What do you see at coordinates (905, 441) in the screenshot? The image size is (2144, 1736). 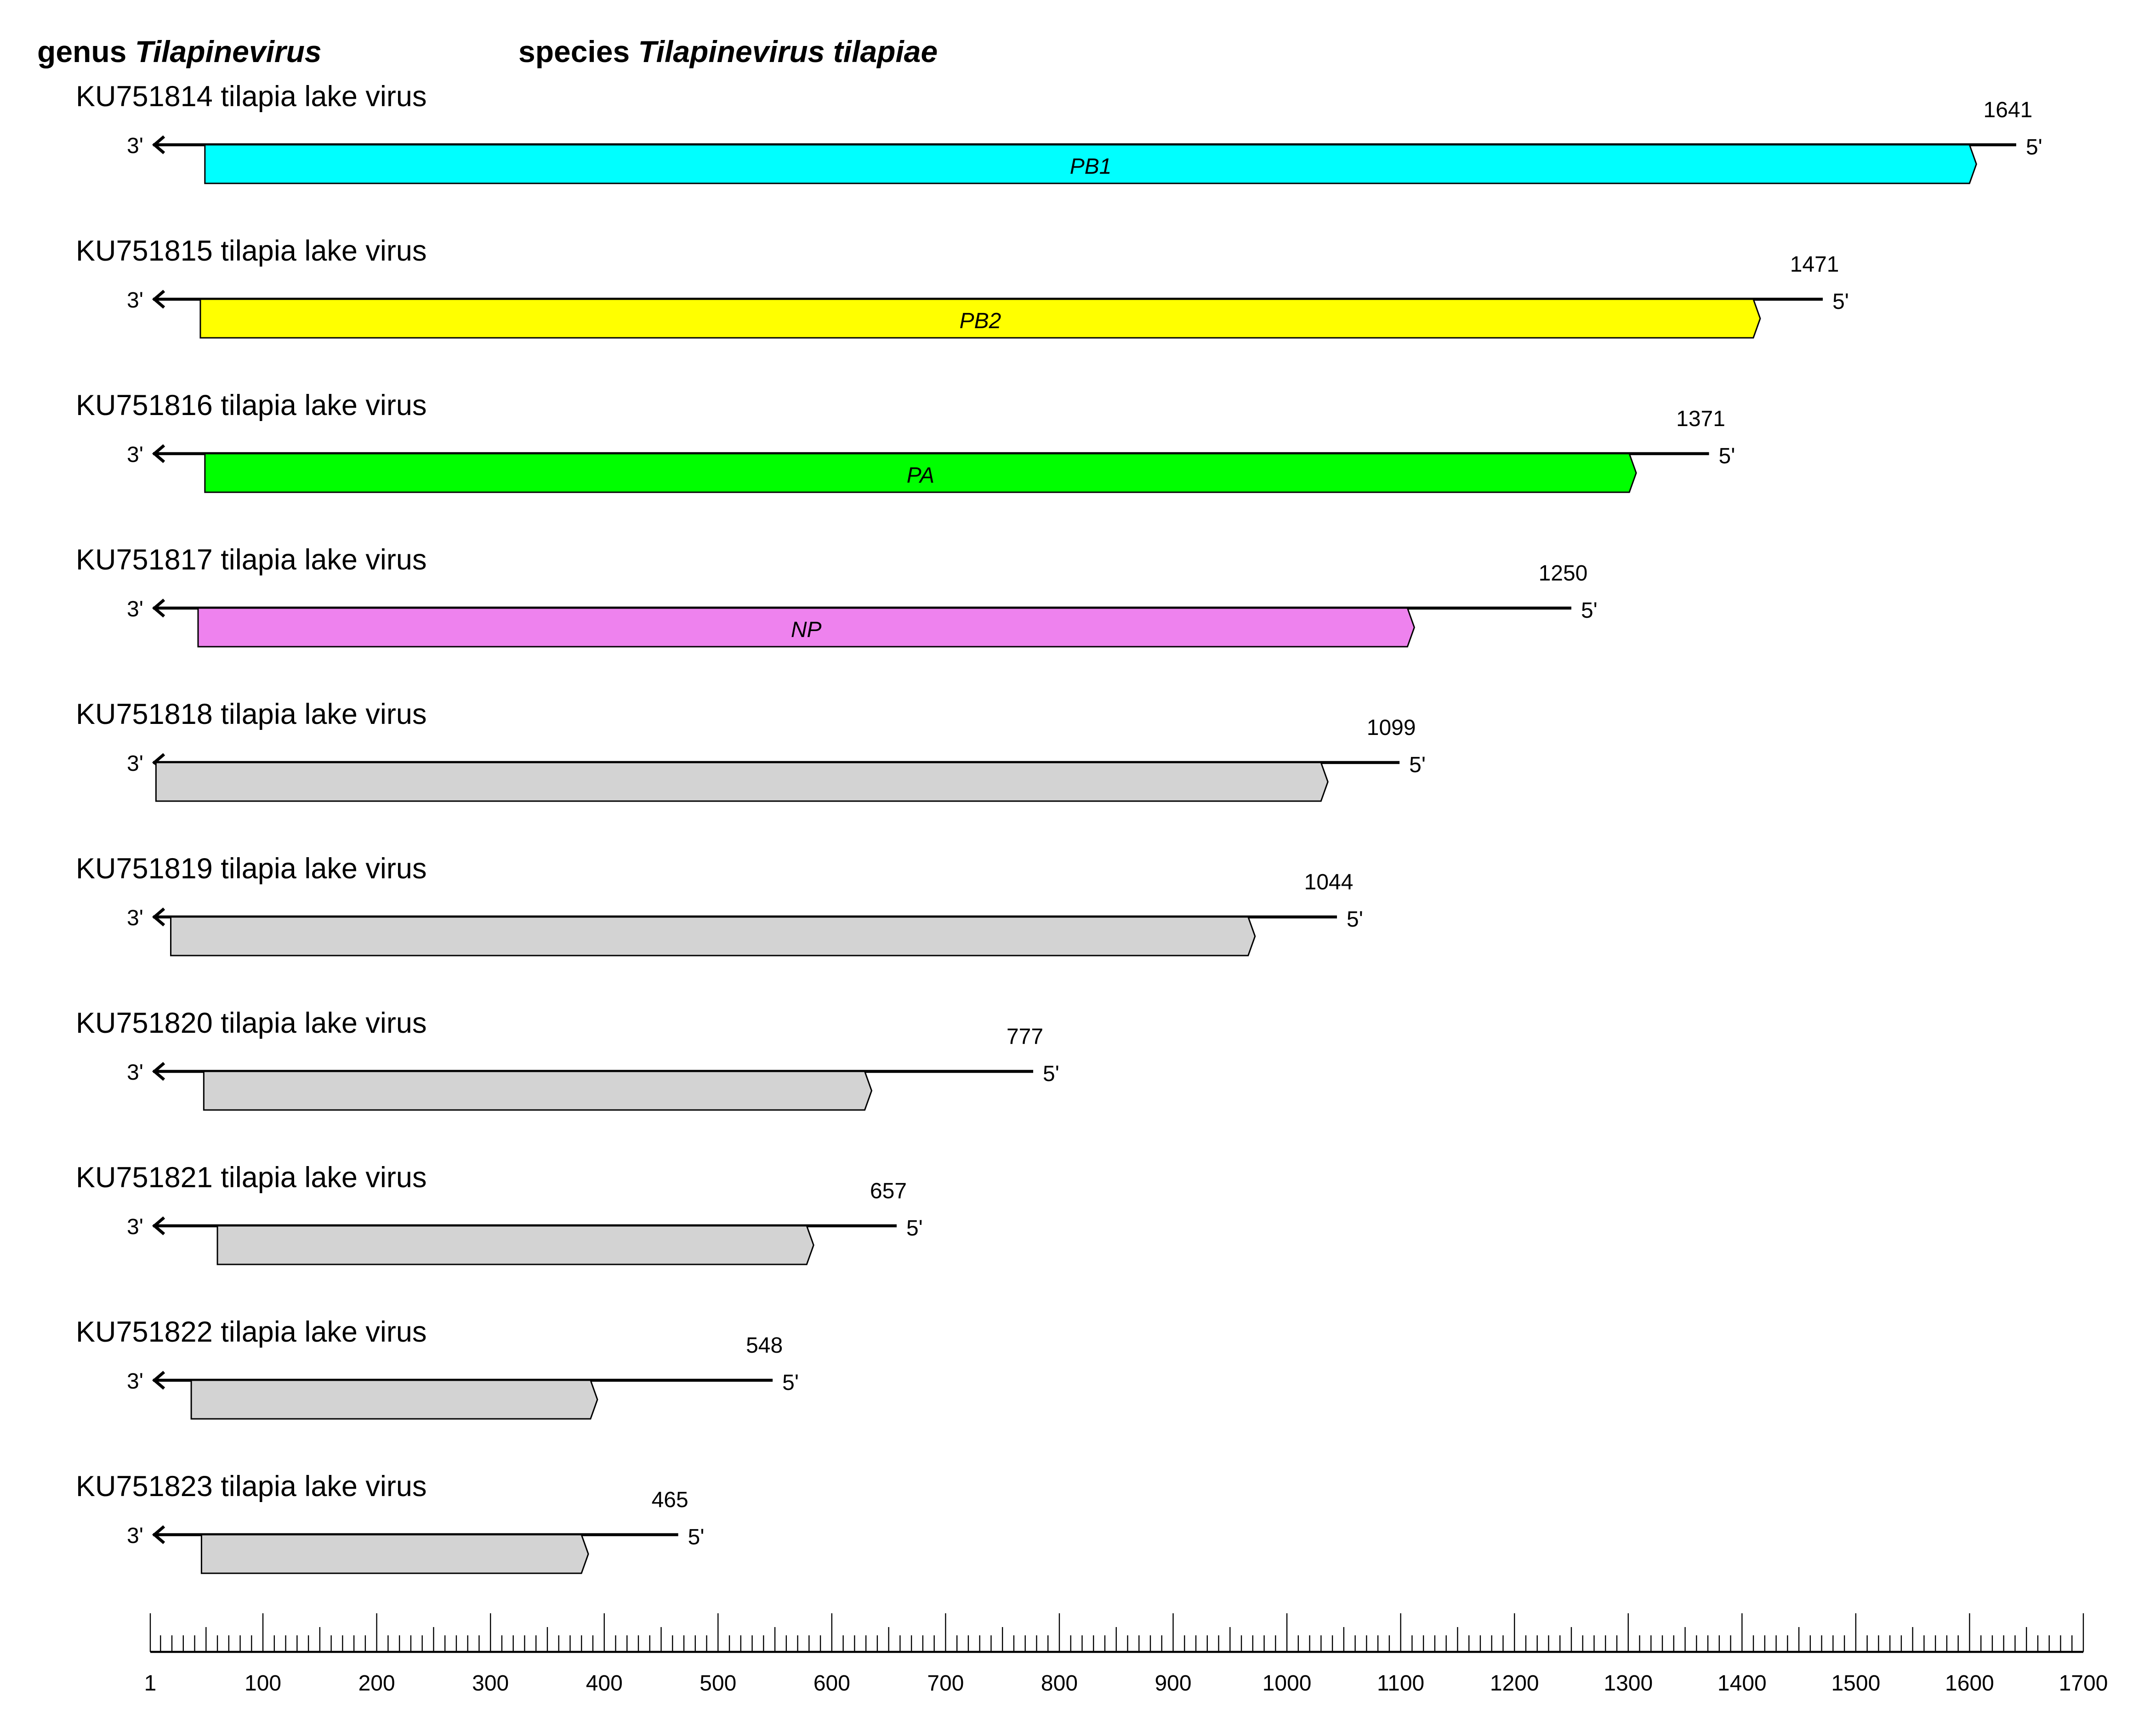 I see `segment: KU751816 tilapia lake virus 3' 5' 1371 PA` at bounding box center [905, 441].